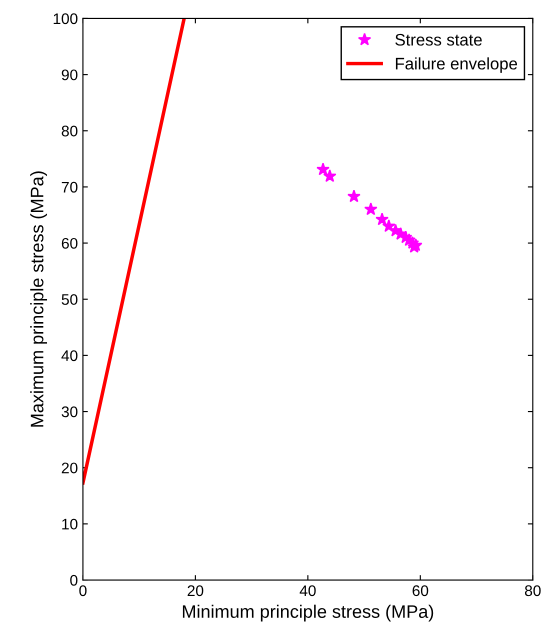  I want to click on y-tick-label: 80, so click(70, 131).